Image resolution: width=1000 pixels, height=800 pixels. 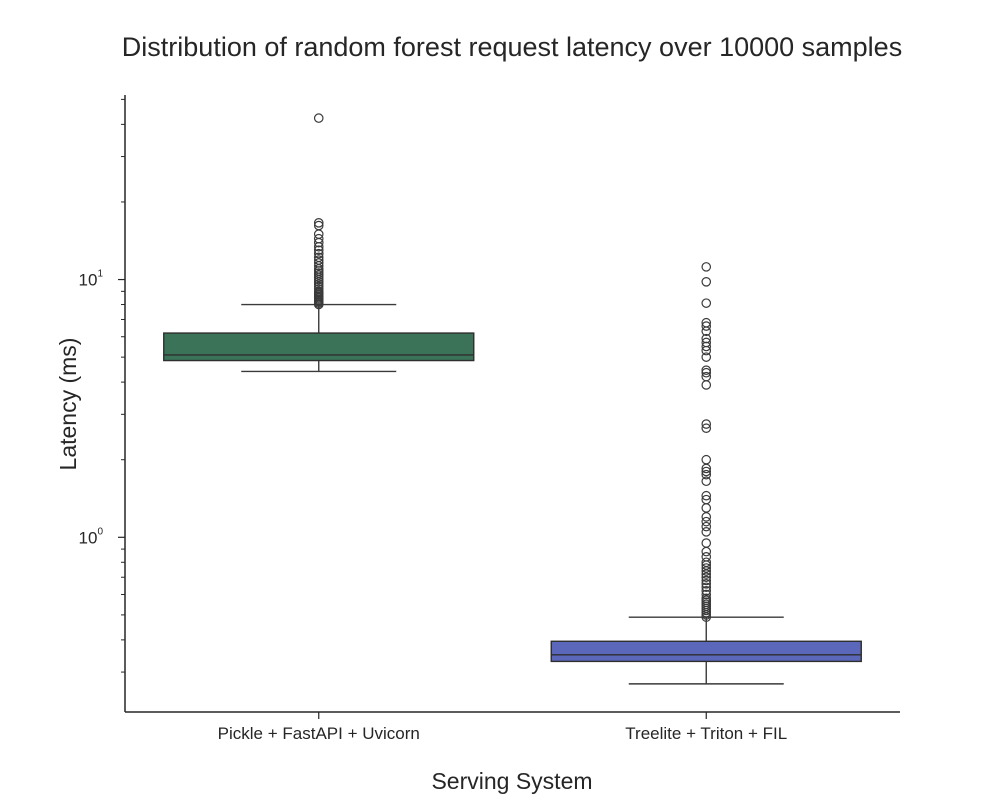 What do you see at coordinates (706, 733) in the screenshot?
I see `x-tick-label: Treelite + Triton + FIL` at bounding box center [706, 733].